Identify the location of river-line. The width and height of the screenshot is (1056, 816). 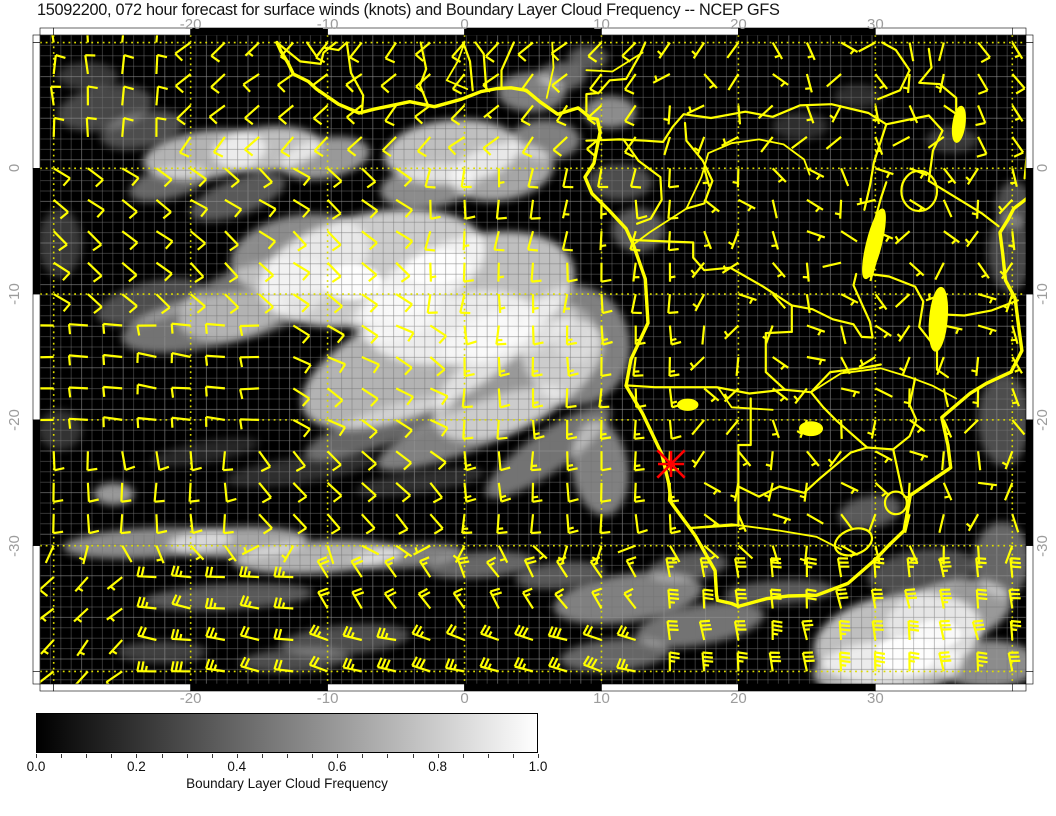
(550, 70).